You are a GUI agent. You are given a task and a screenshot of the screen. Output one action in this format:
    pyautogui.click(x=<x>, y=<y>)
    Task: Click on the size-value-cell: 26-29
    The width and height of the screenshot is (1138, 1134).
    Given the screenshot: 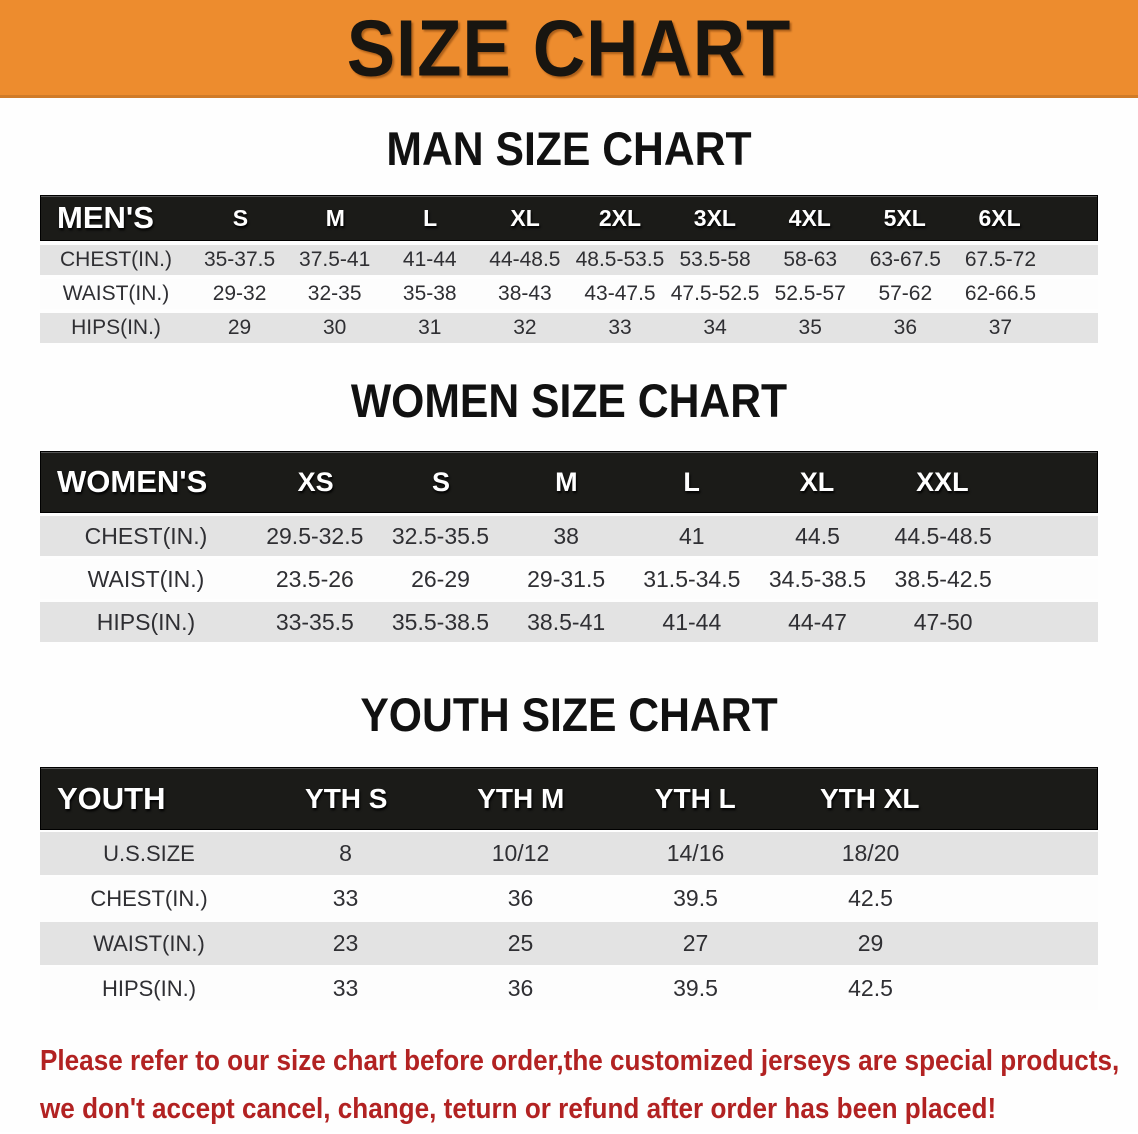 What is the action you would take?
    pyautogui.click(x=440, y=578)
    